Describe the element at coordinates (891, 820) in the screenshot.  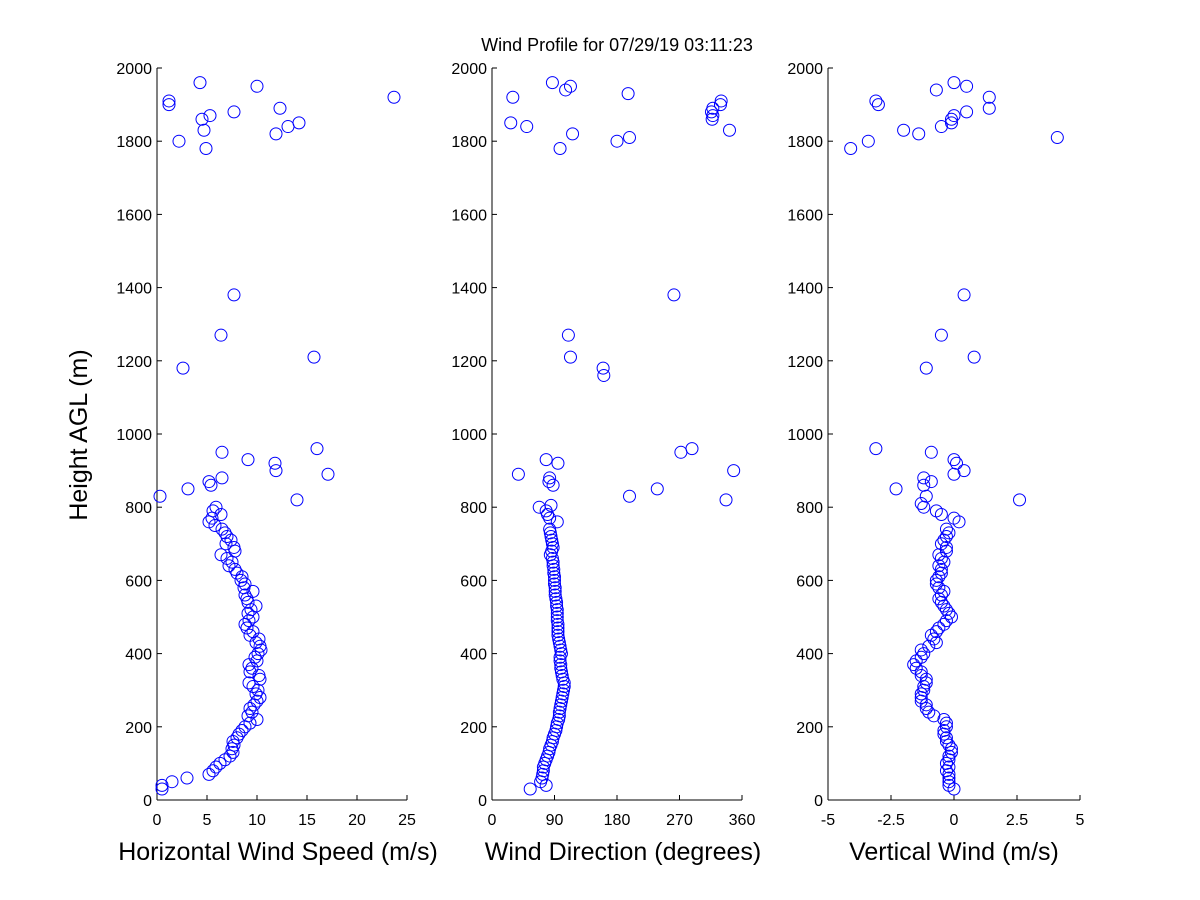
I see `x-tick-label-vertical-wind: -2.5` at that location.